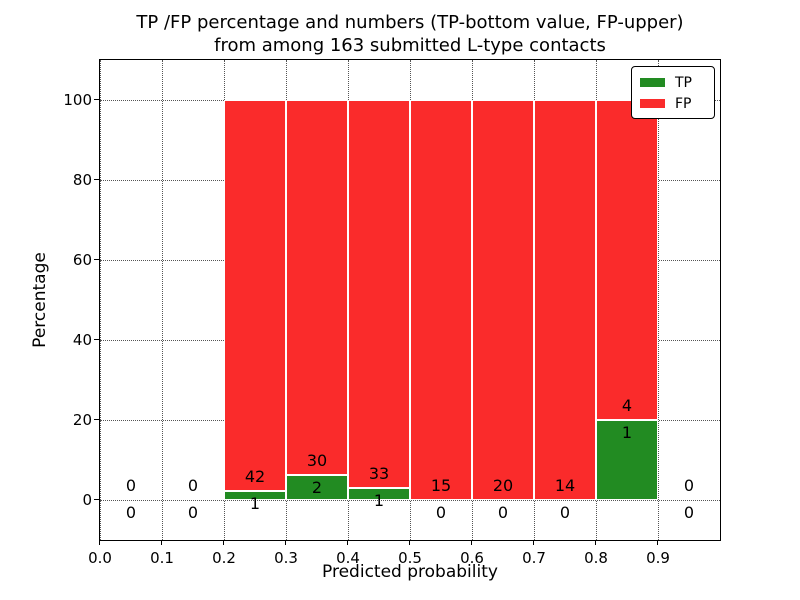 The height and width of the screenshot is (600, 800). Describe the element at coordinates (565, 512) in the screenshot. I see `tp-count-label-7: 0` at that location.